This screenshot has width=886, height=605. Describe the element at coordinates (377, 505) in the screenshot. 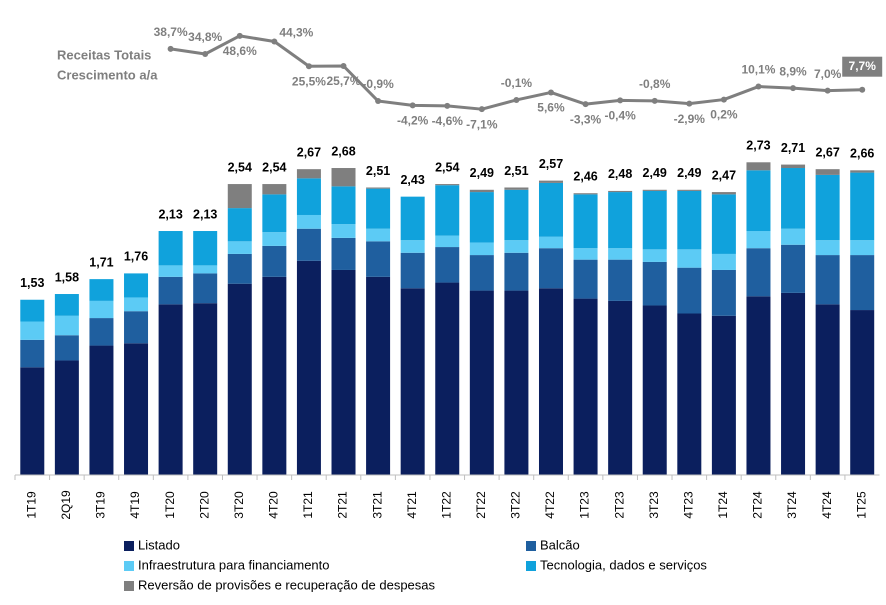

I see `x-tick-label: 3T21` at that location.